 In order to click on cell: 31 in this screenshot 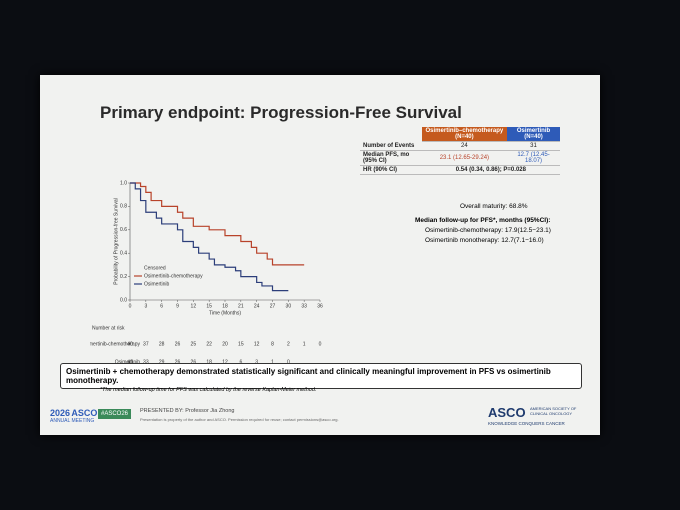, I will do `click(533, 146)`.